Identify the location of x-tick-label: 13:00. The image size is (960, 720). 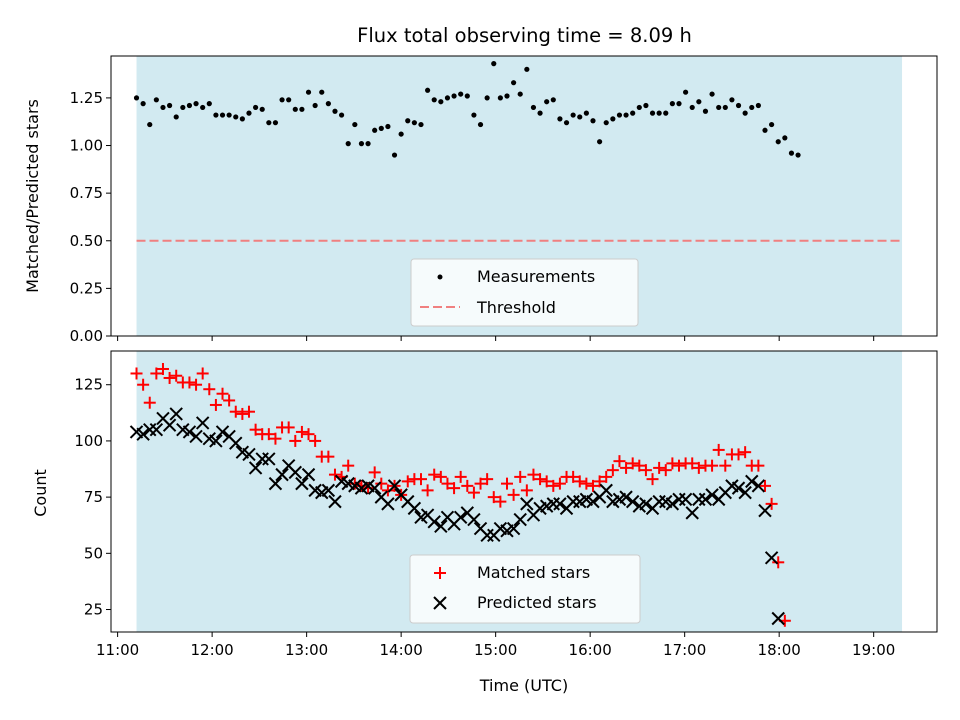
(306, 650).